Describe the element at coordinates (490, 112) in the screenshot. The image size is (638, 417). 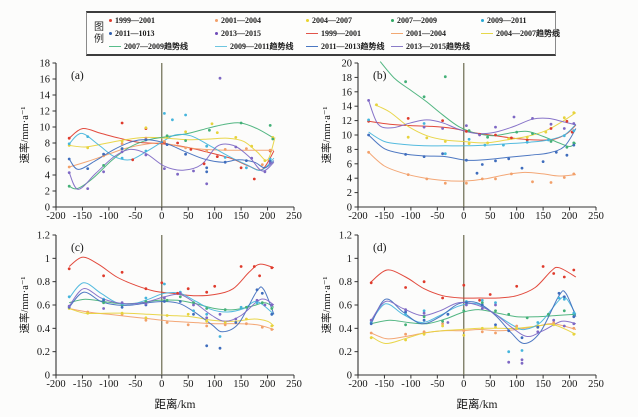
I see `series-4-points` at that location.